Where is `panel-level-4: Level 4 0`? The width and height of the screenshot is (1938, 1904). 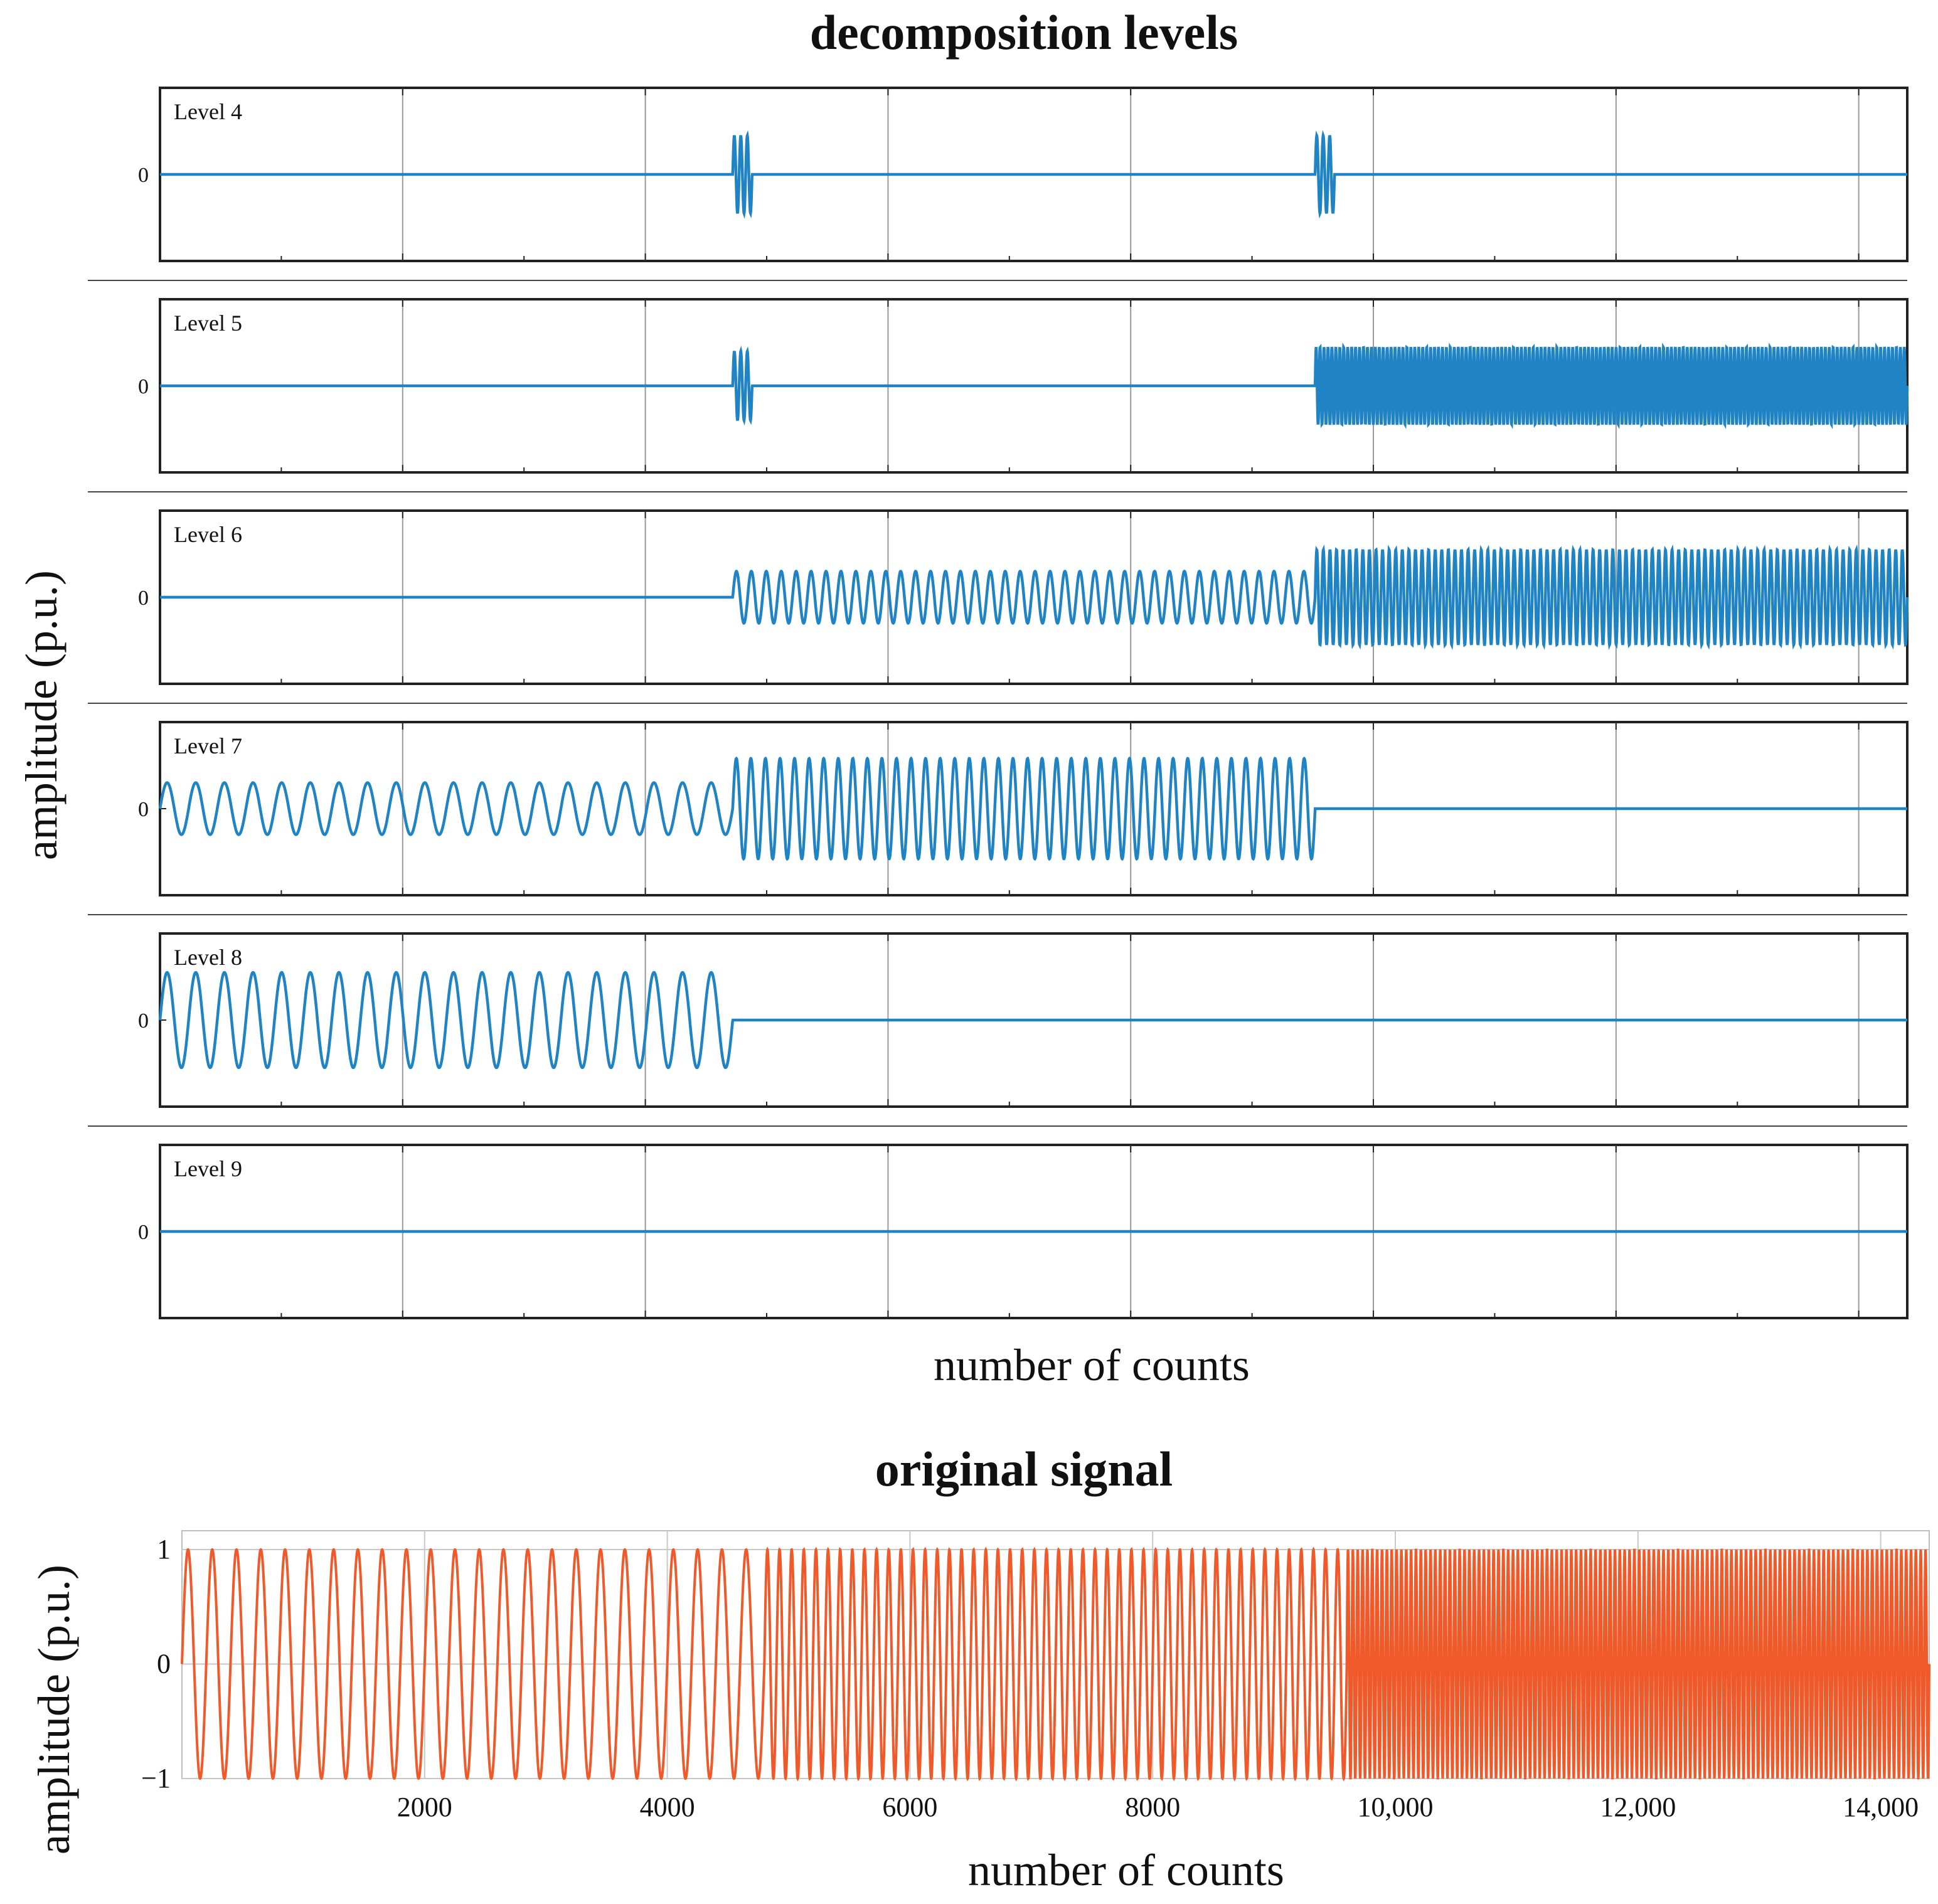 panel-level-4: Level 4 0 is located at coordinates (1023, 175).